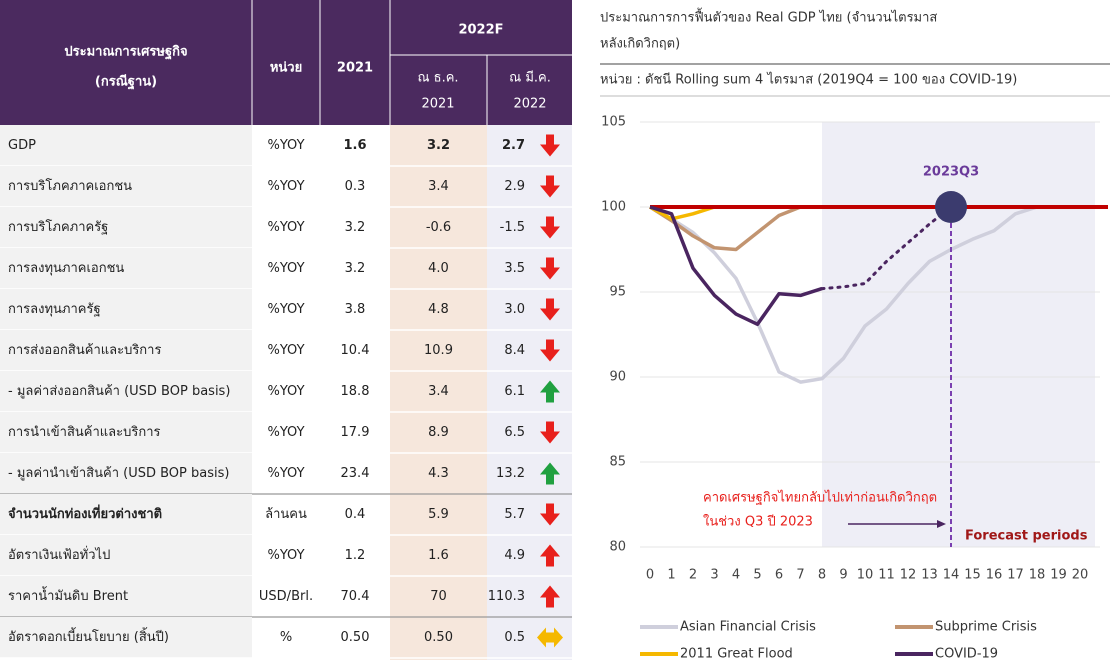  I want to click on legend-label: Asian Financial Crisis, so click(748, 627).